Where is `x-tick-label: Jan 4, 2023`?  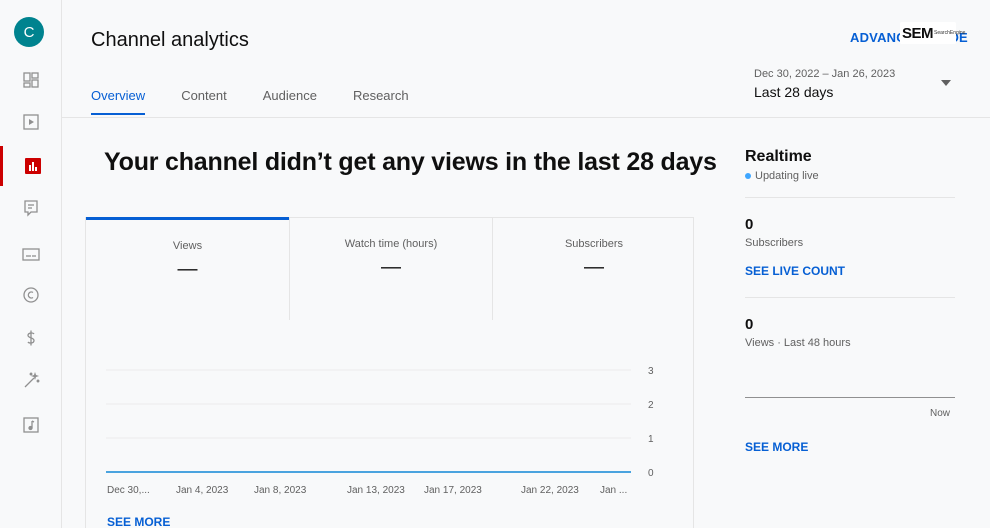
x-tick-label: Jan 4, 2023 is located at coordinates (202, 490).